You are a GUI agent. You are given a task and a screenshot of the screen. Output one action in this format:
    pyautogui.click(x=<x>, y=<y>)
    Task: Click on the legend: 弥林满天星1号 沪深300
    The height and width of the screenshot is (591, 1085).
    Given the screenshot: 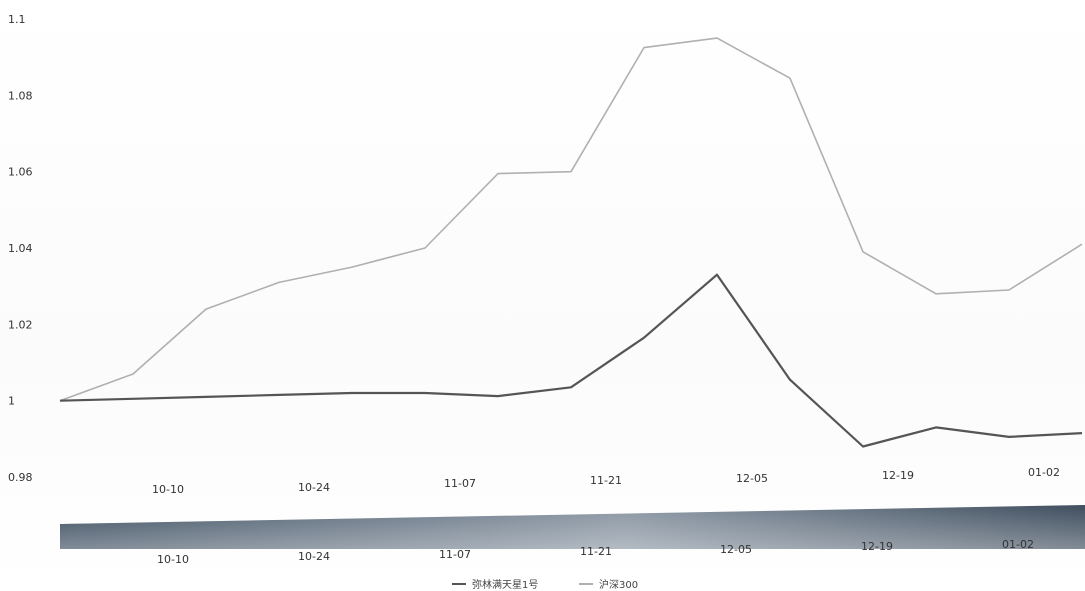 What is the action you would take?
    pyautogui.click(x=545, y=584)
    